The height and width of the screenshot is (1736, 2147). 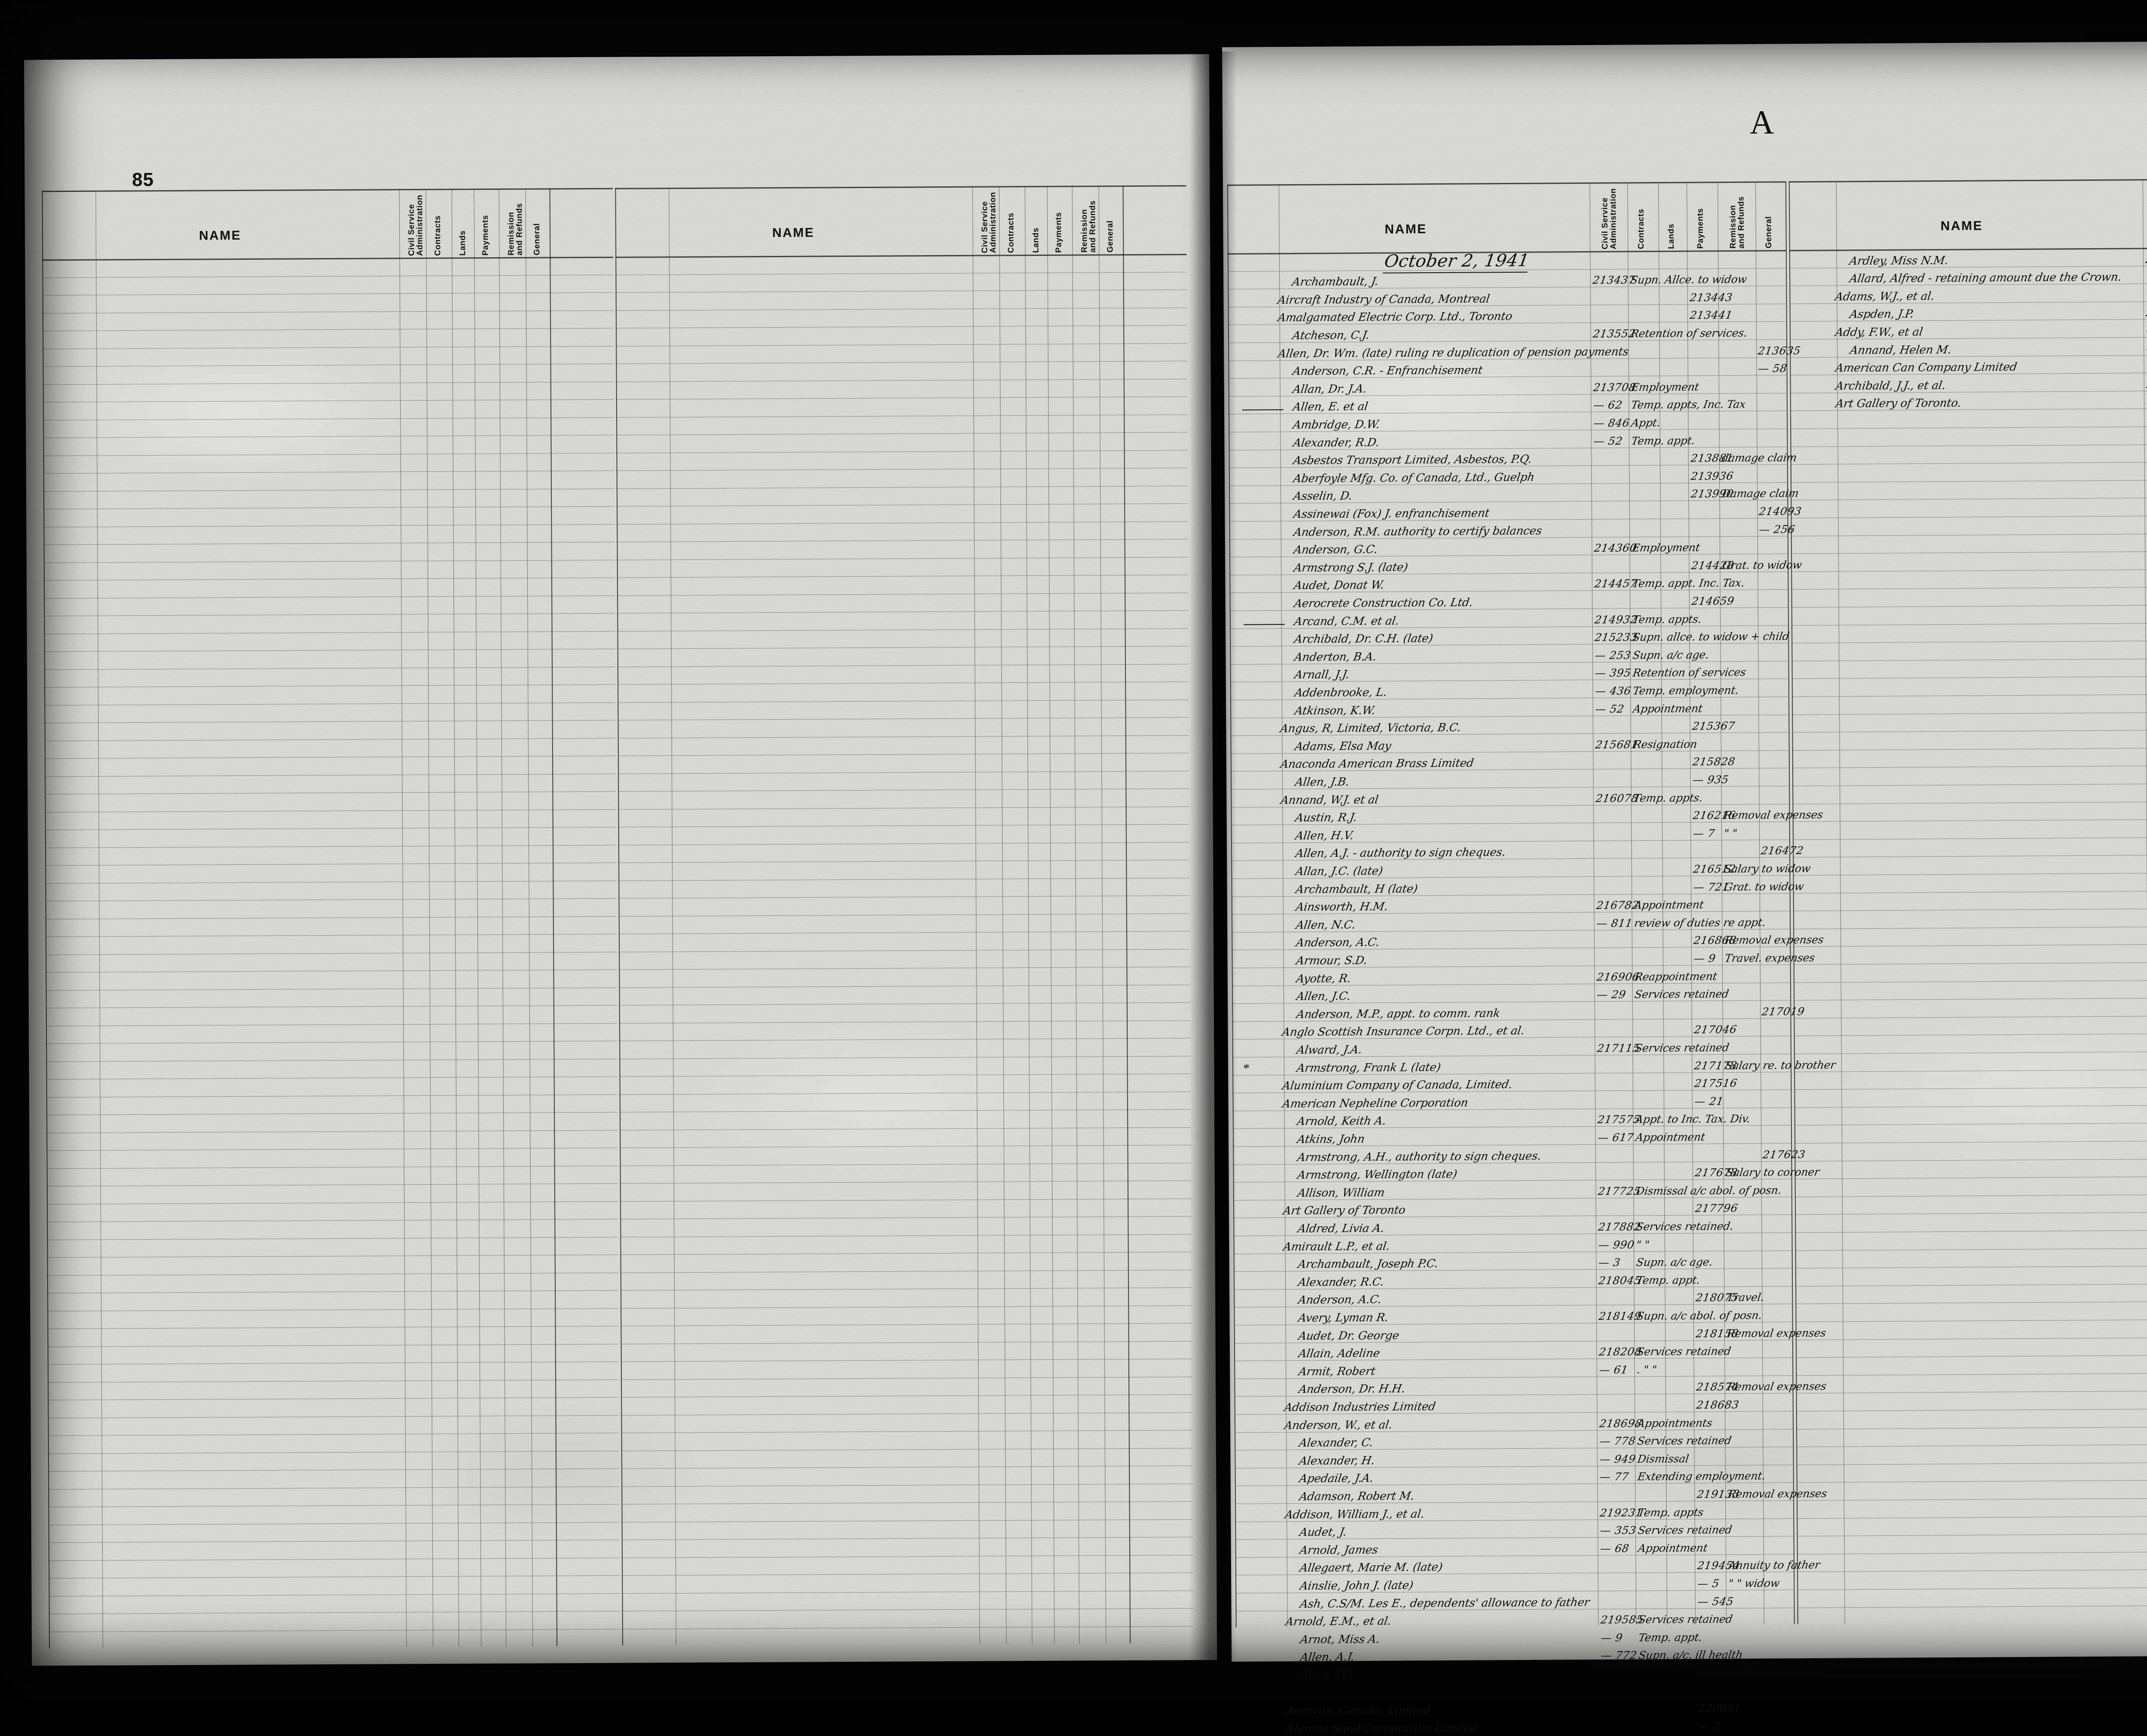 What do you see at coordinates (1716, 1601) in the screenshot?
I see `entry-payments-number: — 545` at bounding box center [1716, 1601].